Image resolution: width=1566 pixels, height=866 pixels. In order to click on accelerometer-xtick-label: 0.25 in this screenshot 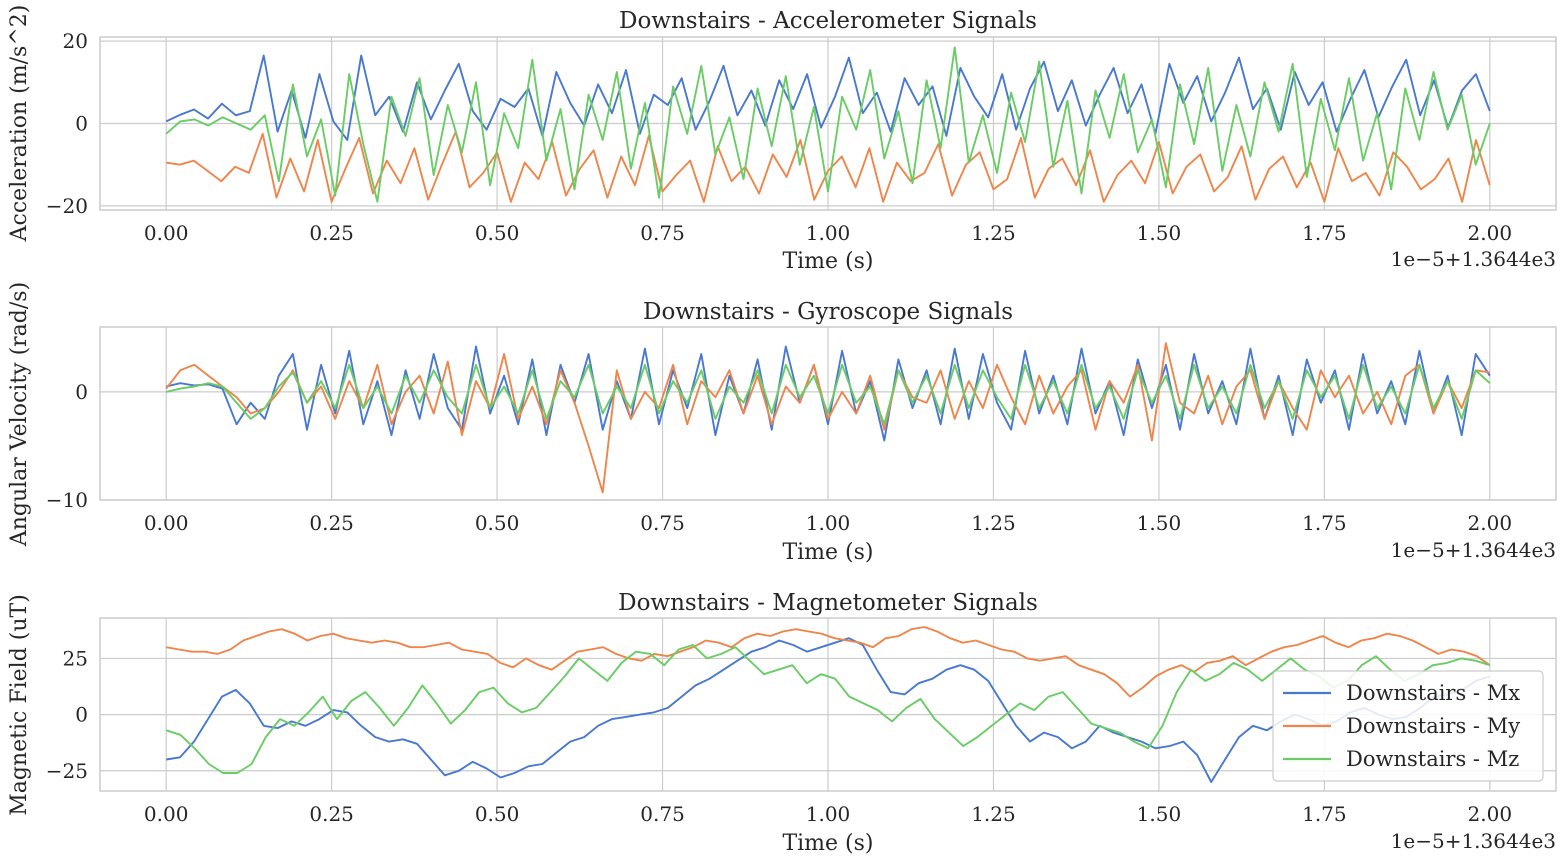, I will do `click(331, 233)`.